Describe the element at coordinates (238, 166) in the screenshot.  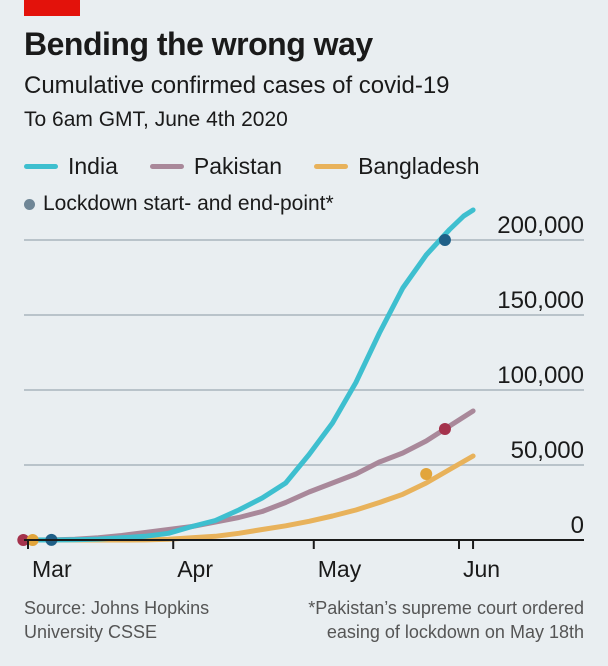
I see `legend-label-pakistan: Pakistan` at that location.